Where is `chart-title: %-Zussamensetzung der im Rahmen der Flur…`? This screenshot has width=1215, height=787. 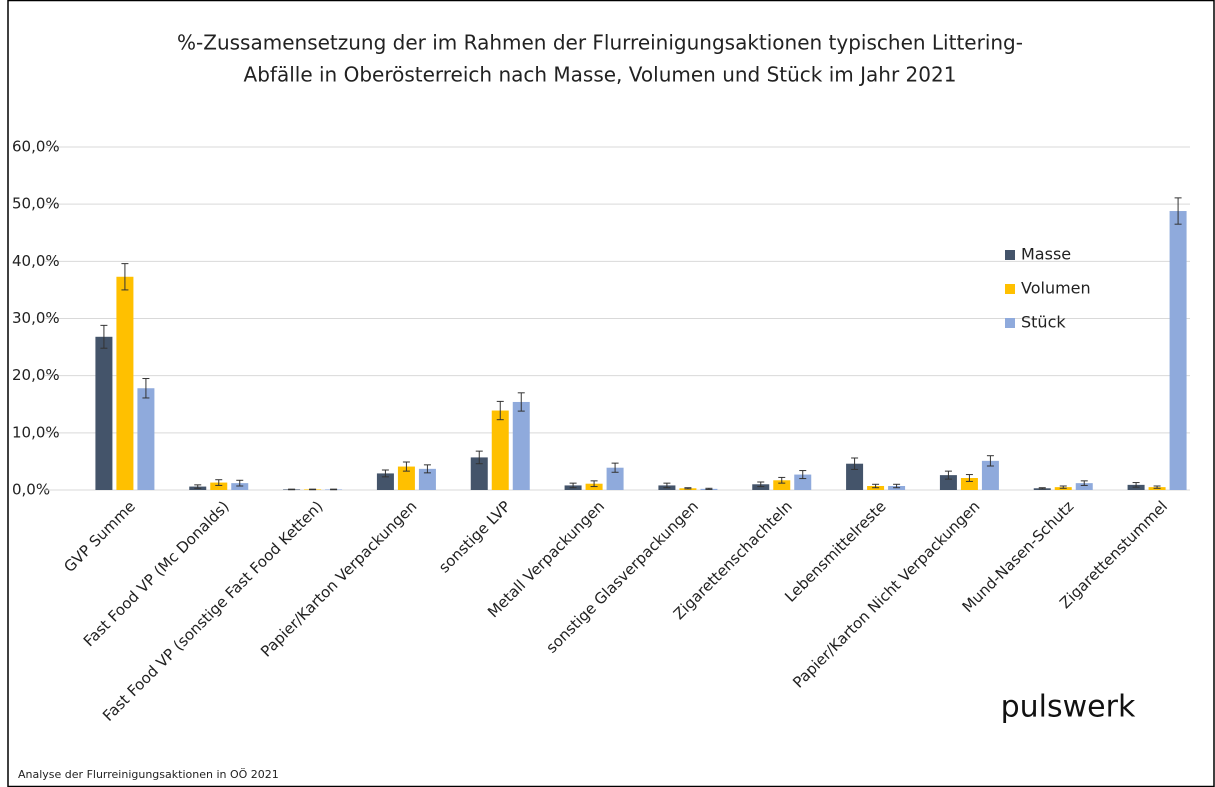 chart-title: %-Zussamensetzung der im Rahmen der Flur… is located at coordinates (600, 43).